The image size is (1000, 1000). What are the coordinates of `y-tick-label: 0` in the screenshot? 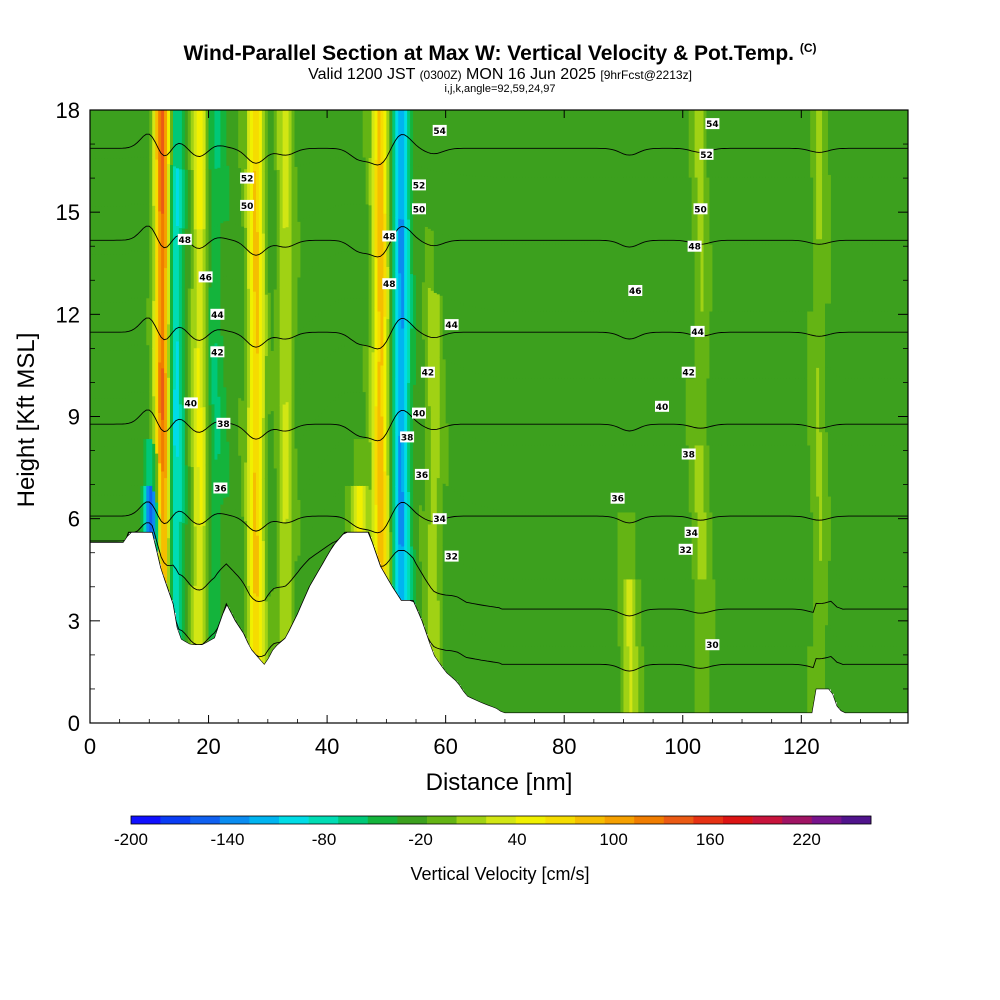 It's located at (74, 723).